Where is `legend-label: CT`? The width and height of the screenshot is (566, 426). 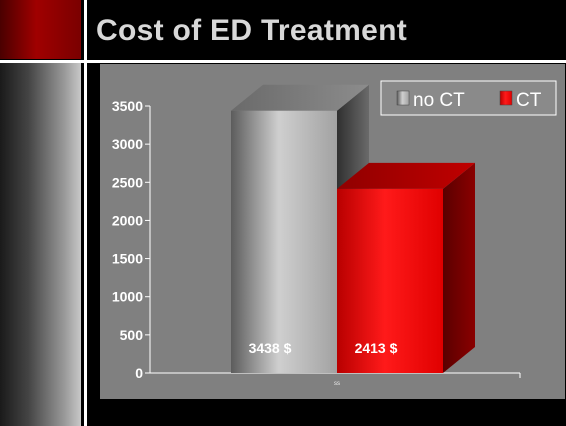 legend-label: CT is located at coordinates (529, 100).